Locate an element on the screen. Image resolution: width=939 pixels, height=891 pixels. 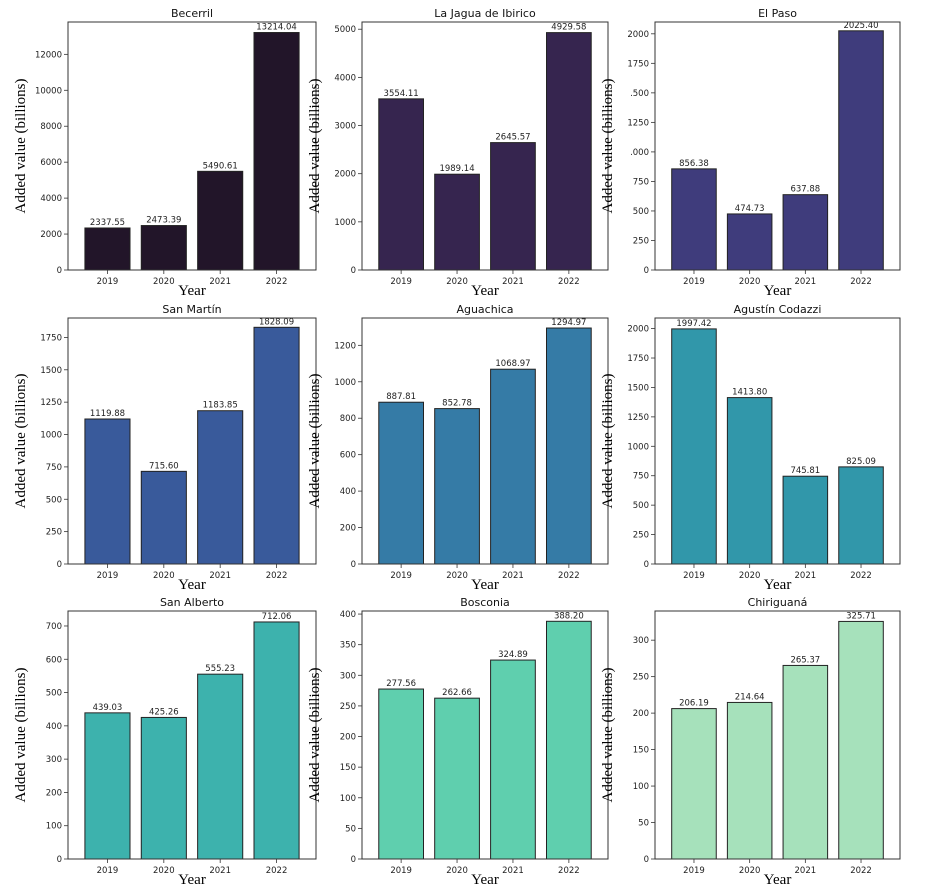
y-tick-label: 4000 is located at coordinates (51, 199).